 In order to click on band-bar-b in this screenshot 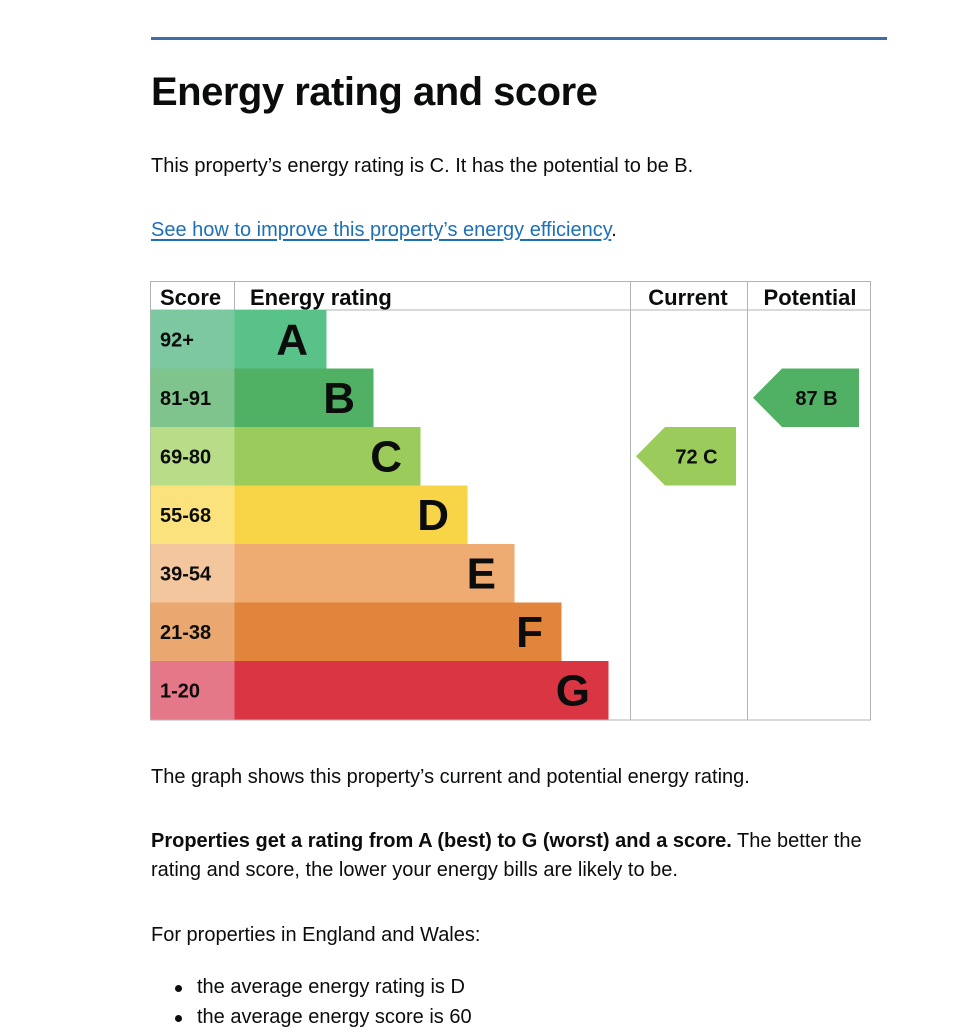, I will do `click(304, 397)`.